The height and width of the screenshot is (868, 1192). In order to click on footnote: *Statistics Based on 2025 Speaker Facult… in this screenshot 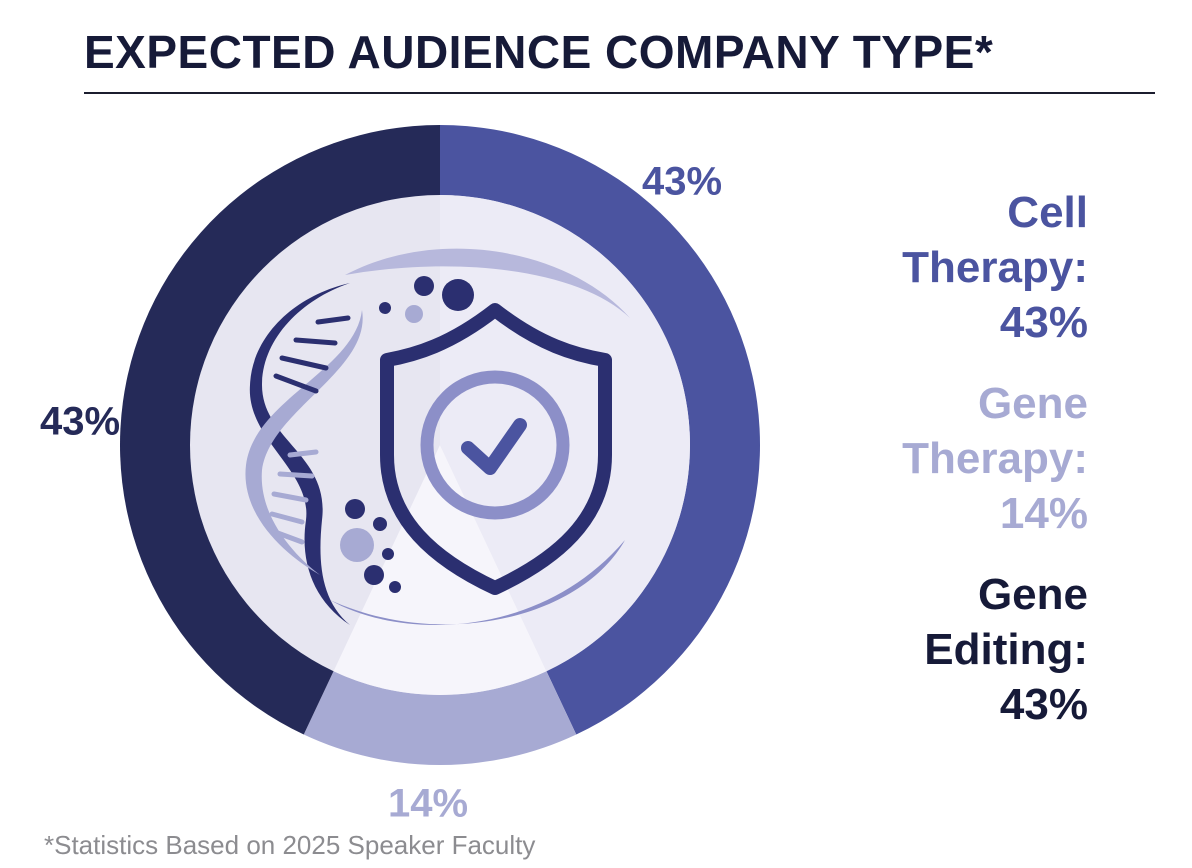, I will do `click(289, 845)`.